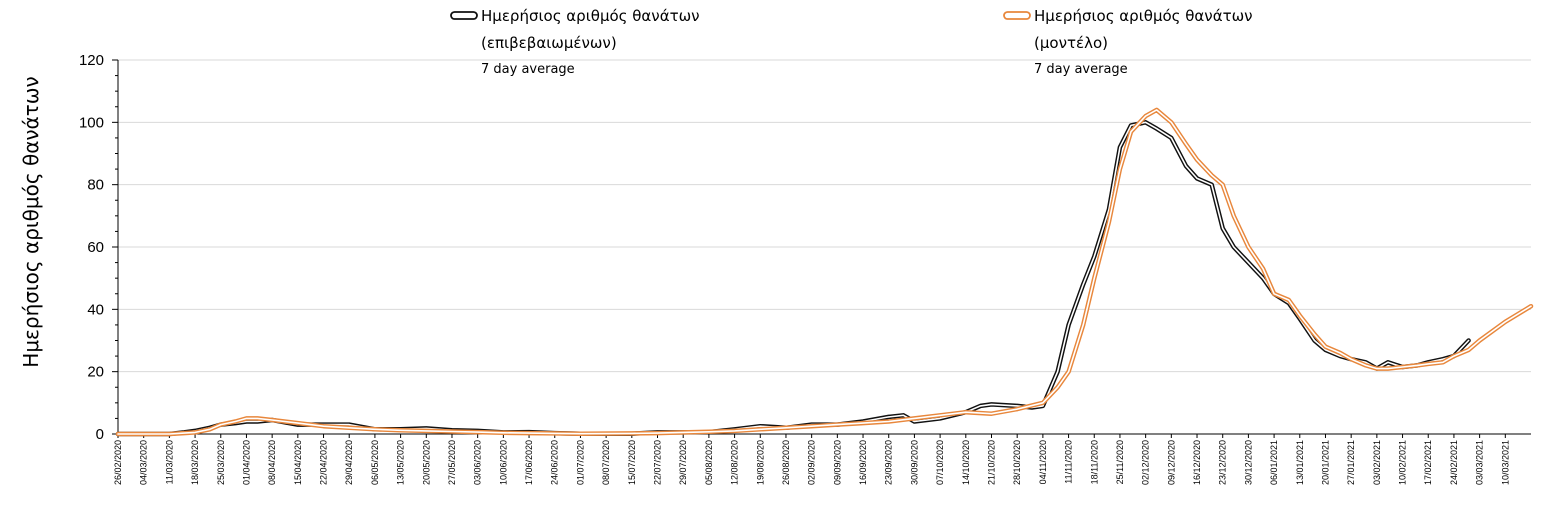 The height and width of the screenshot is (519, 1558). I want to click on x-tick-label: 30/09/2020, so click(914, 462).